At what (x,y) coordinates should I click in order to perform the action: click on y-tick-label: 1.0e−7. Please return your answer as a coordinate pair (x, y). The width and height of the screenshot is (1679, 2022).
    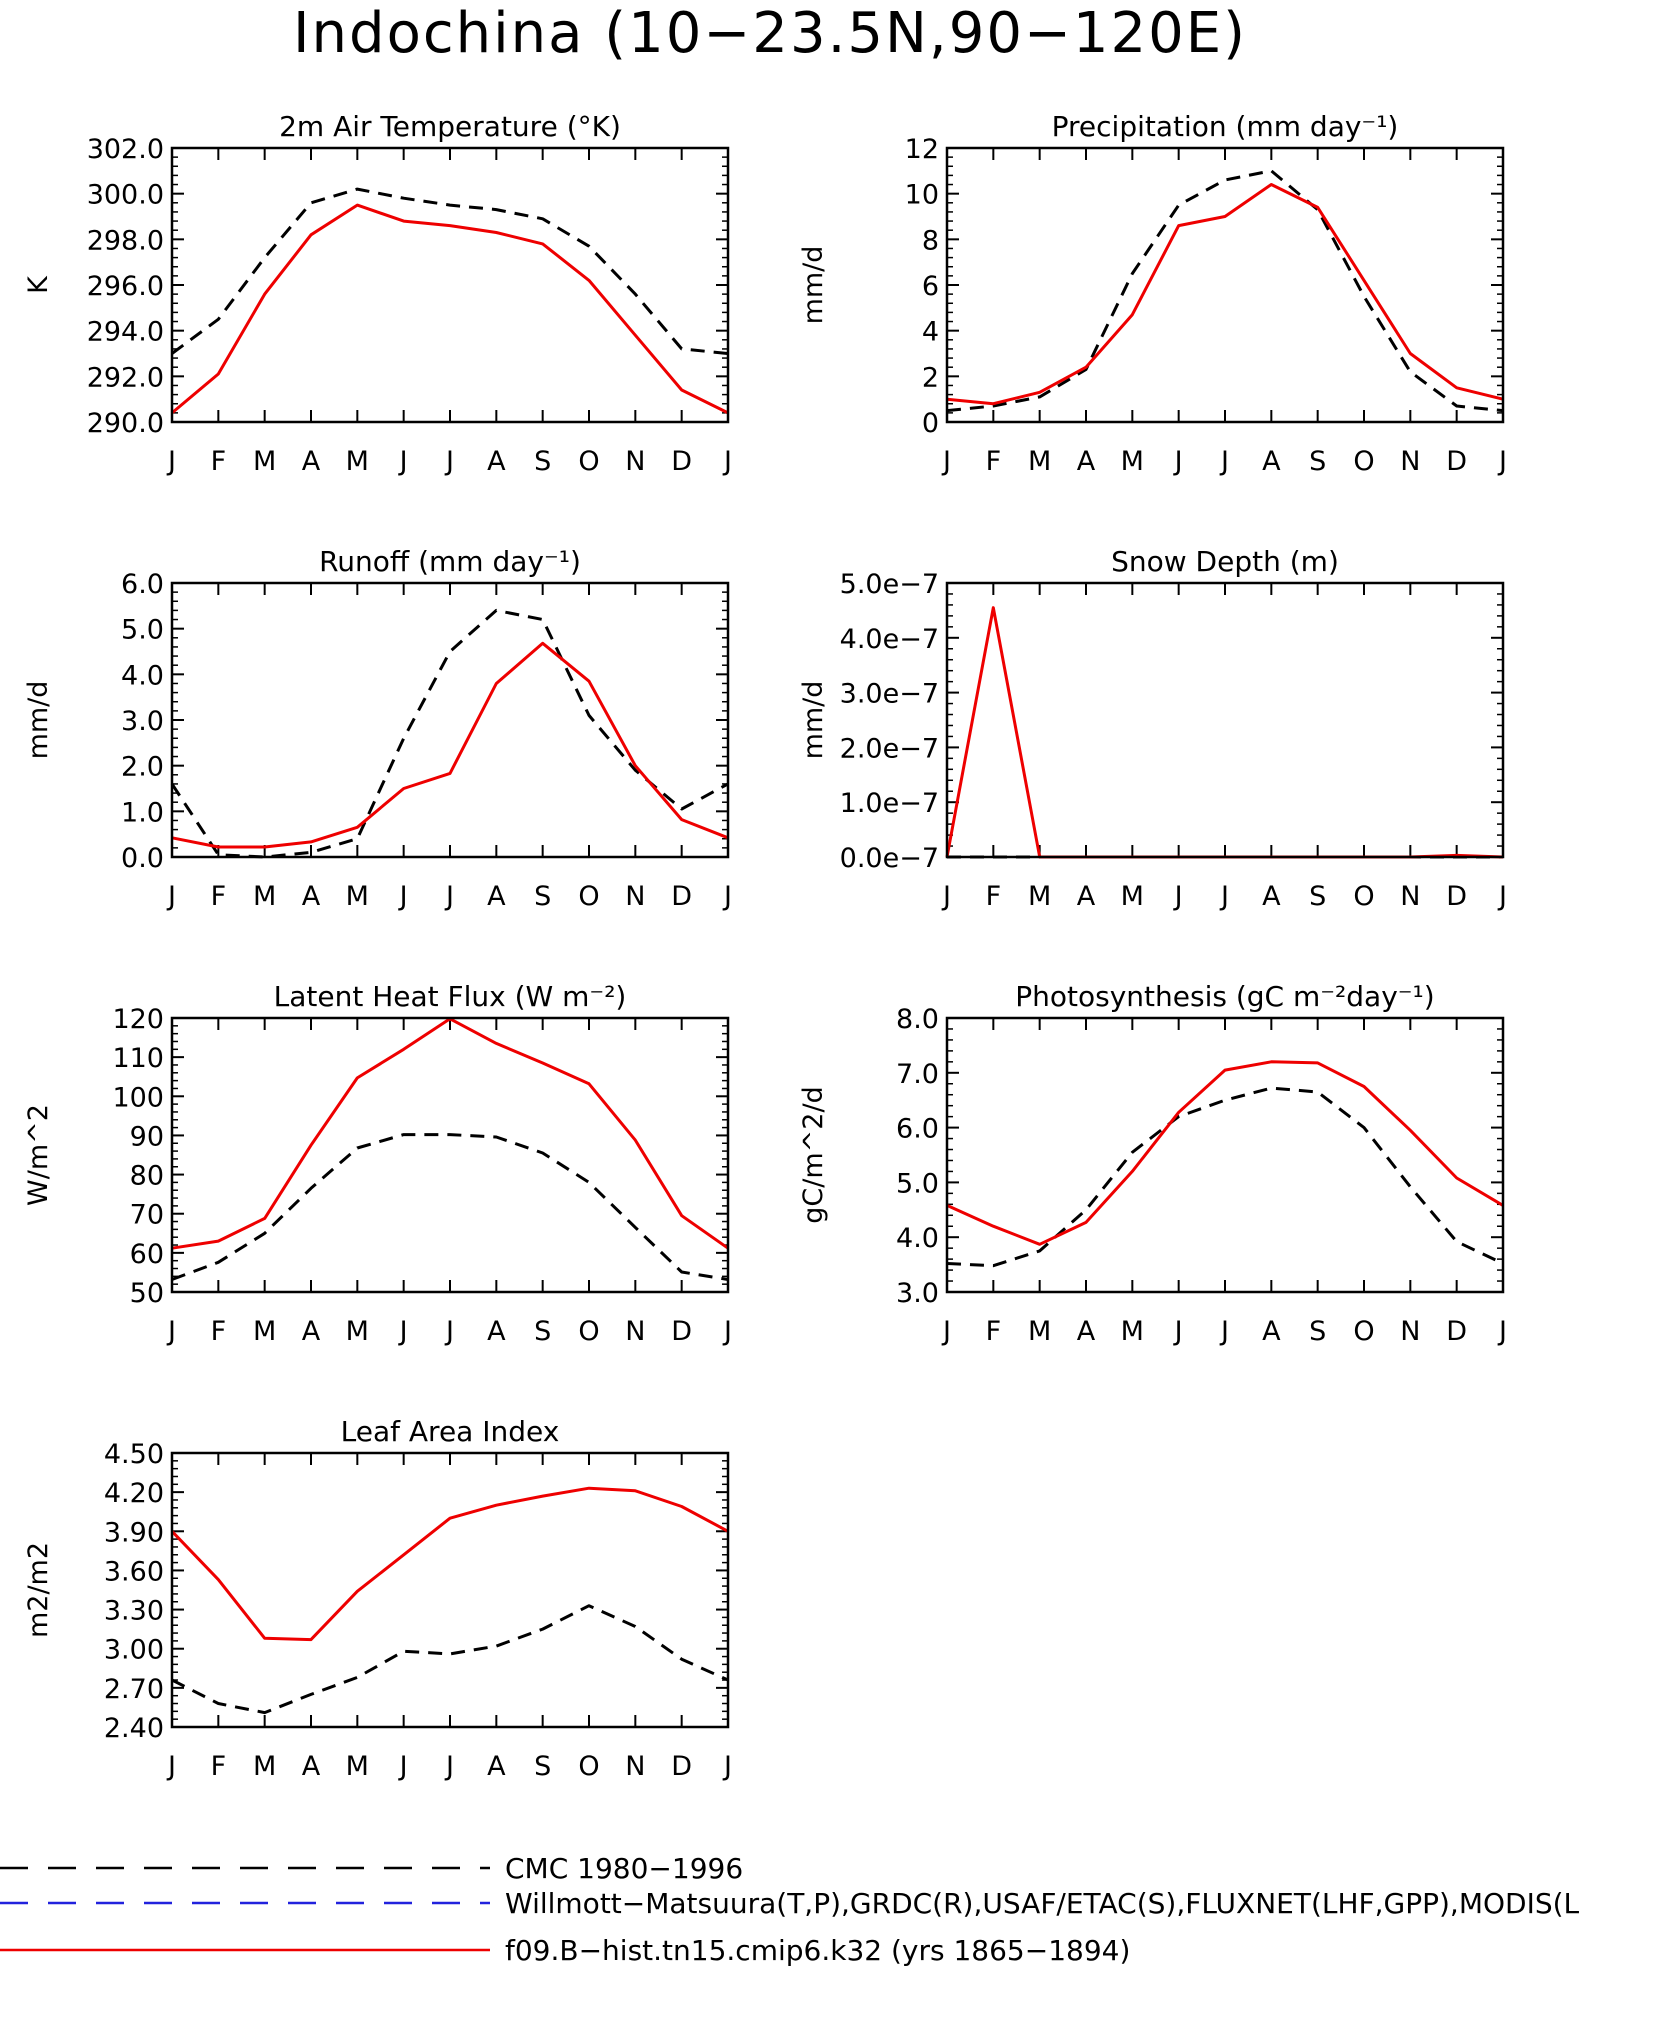
    Looking at the image, I should click on (889, 803).